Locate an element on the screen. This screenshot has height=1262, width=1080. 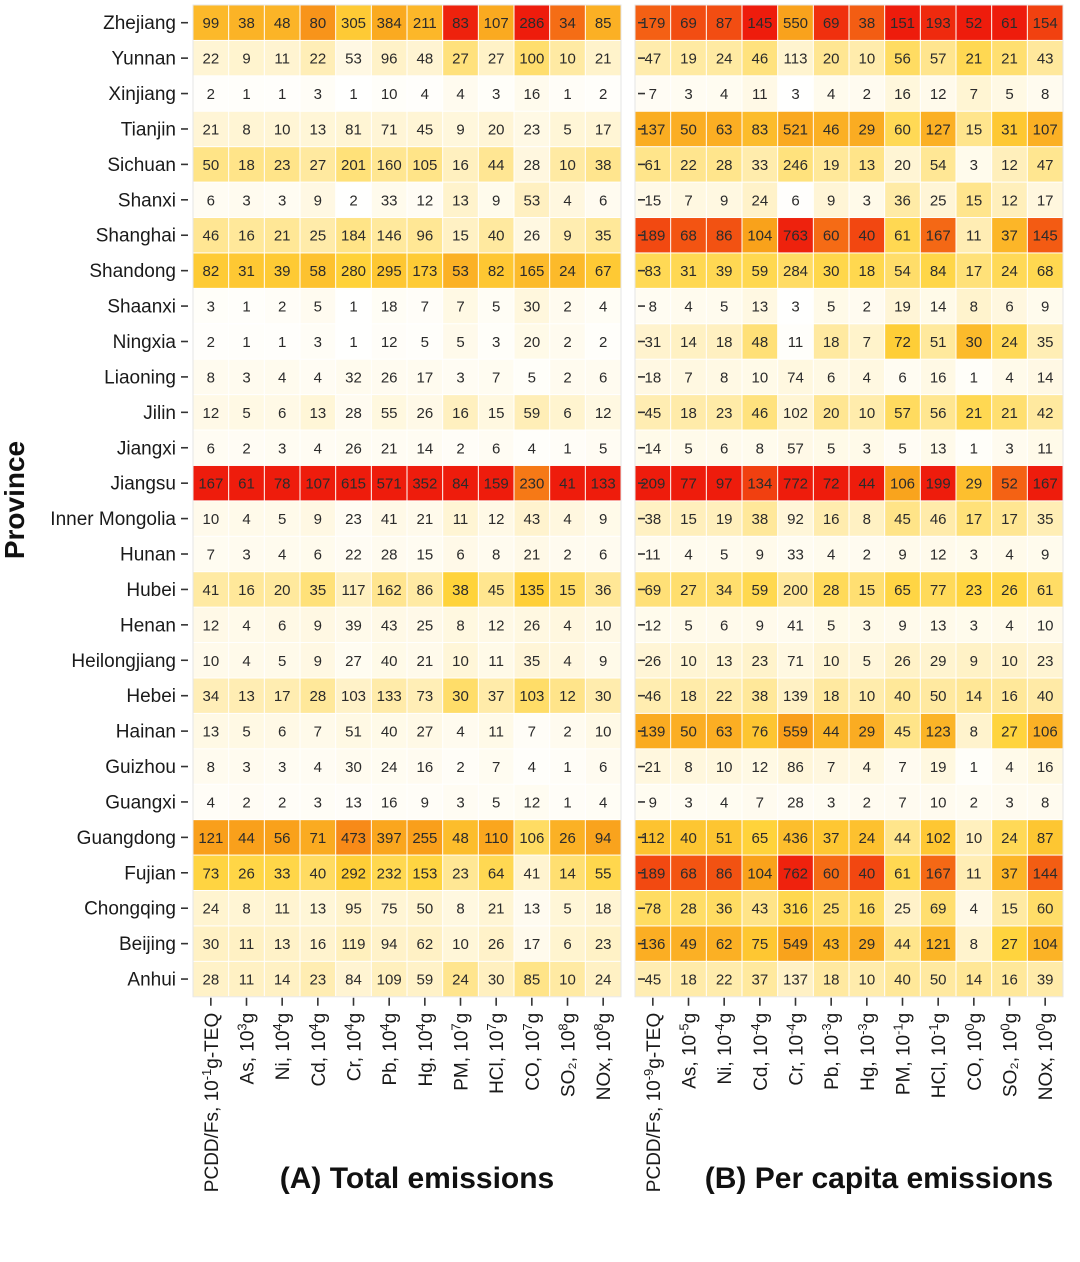
cell-value: 56 is located at coordinates (902, 59).